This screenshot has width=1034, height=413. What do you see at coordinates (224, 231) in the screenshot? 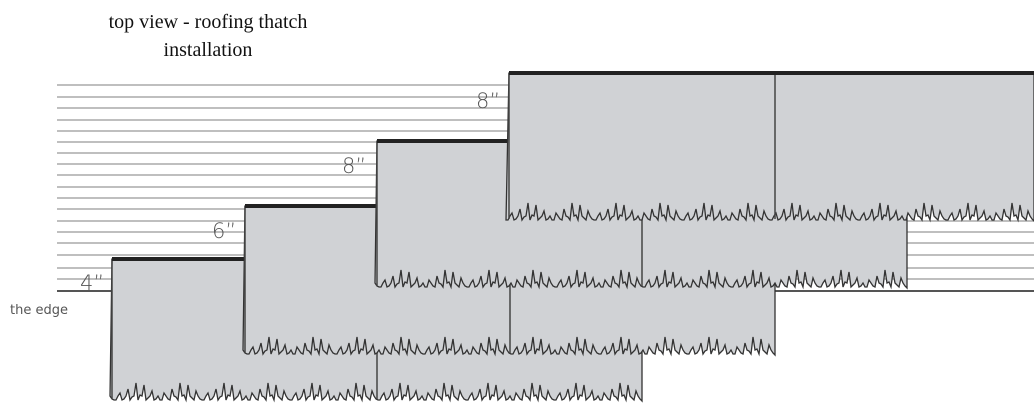
I see `course-label: 6”` at bounding box center [224, 231].